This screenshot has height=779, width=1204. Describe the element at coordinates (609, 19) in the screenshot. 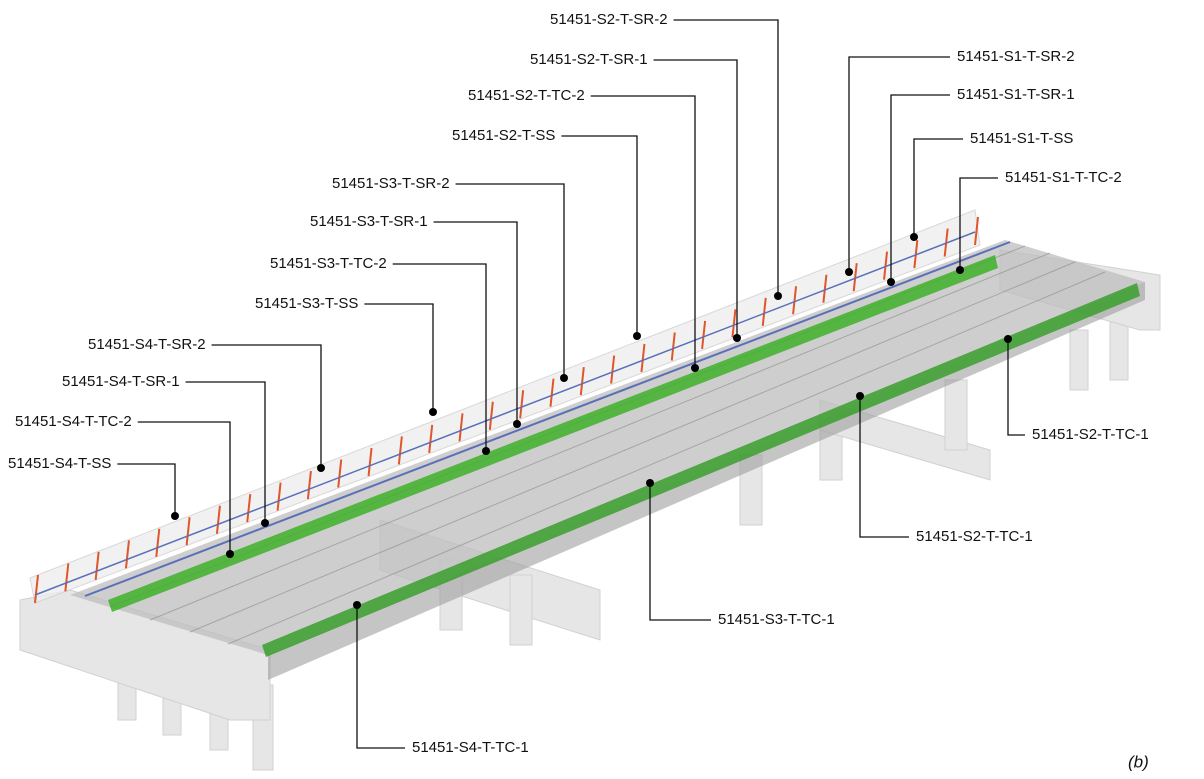

I see `label: 51451-S2-T-SR-2` at that location.